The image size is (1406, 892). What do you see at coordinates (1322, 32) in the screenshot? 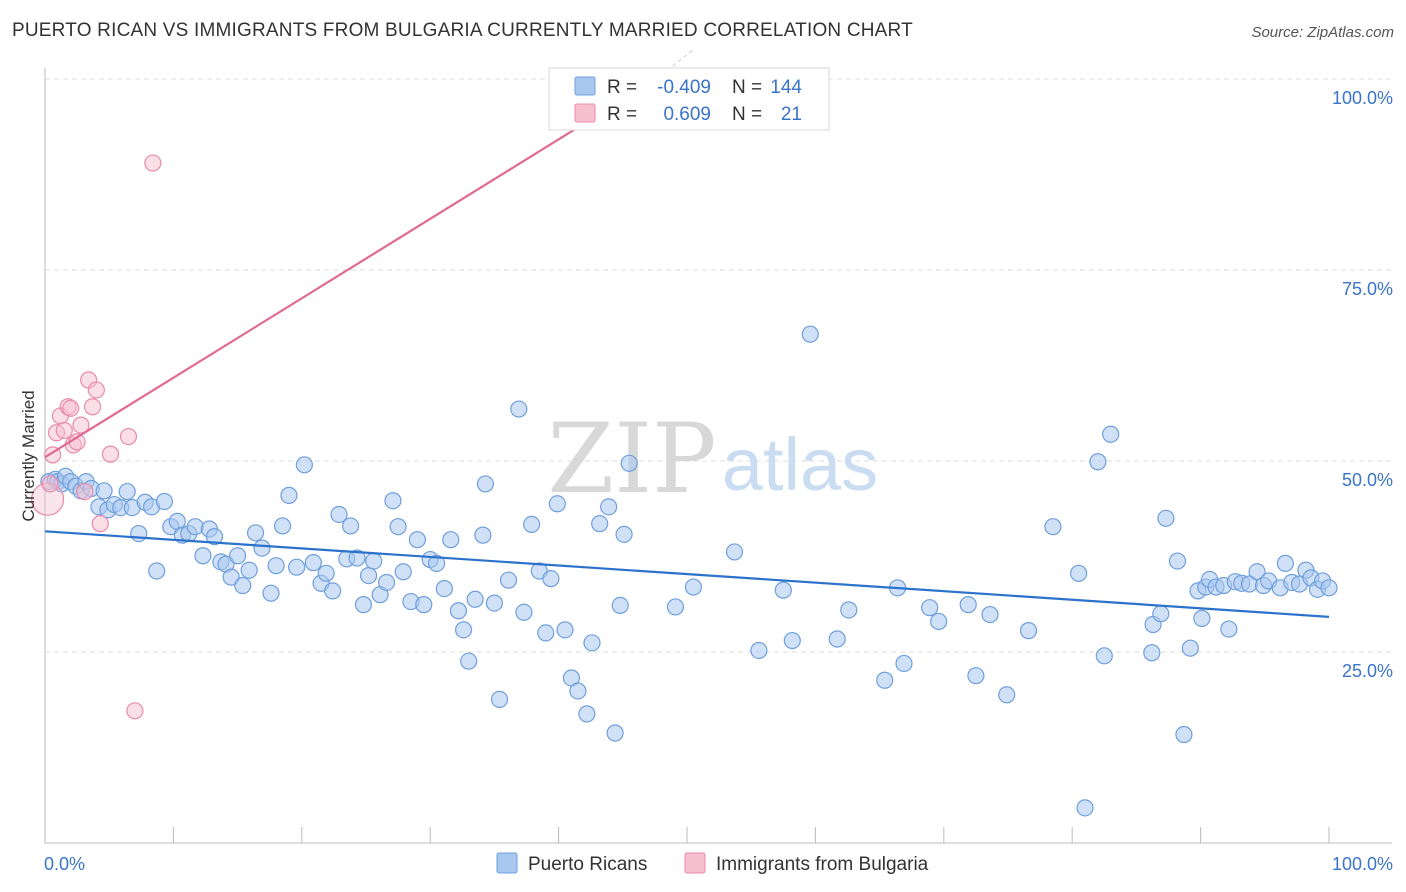
I see `source-label: Source: ZipAtlas.com` at bounding box center [1322, 32].